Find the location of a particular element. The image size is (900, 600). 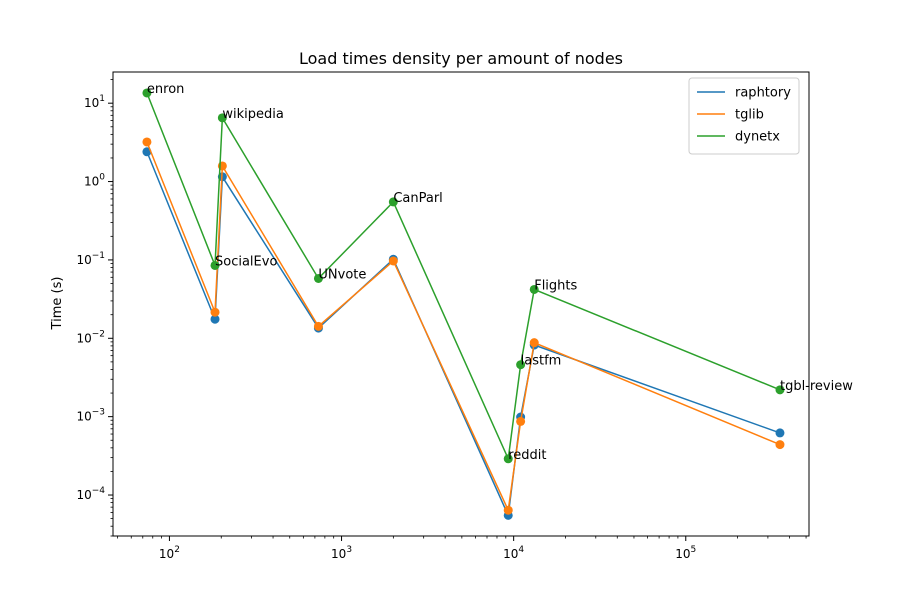

chart-title: Load times density per amount of nodes is located at coordinates (461, 58).